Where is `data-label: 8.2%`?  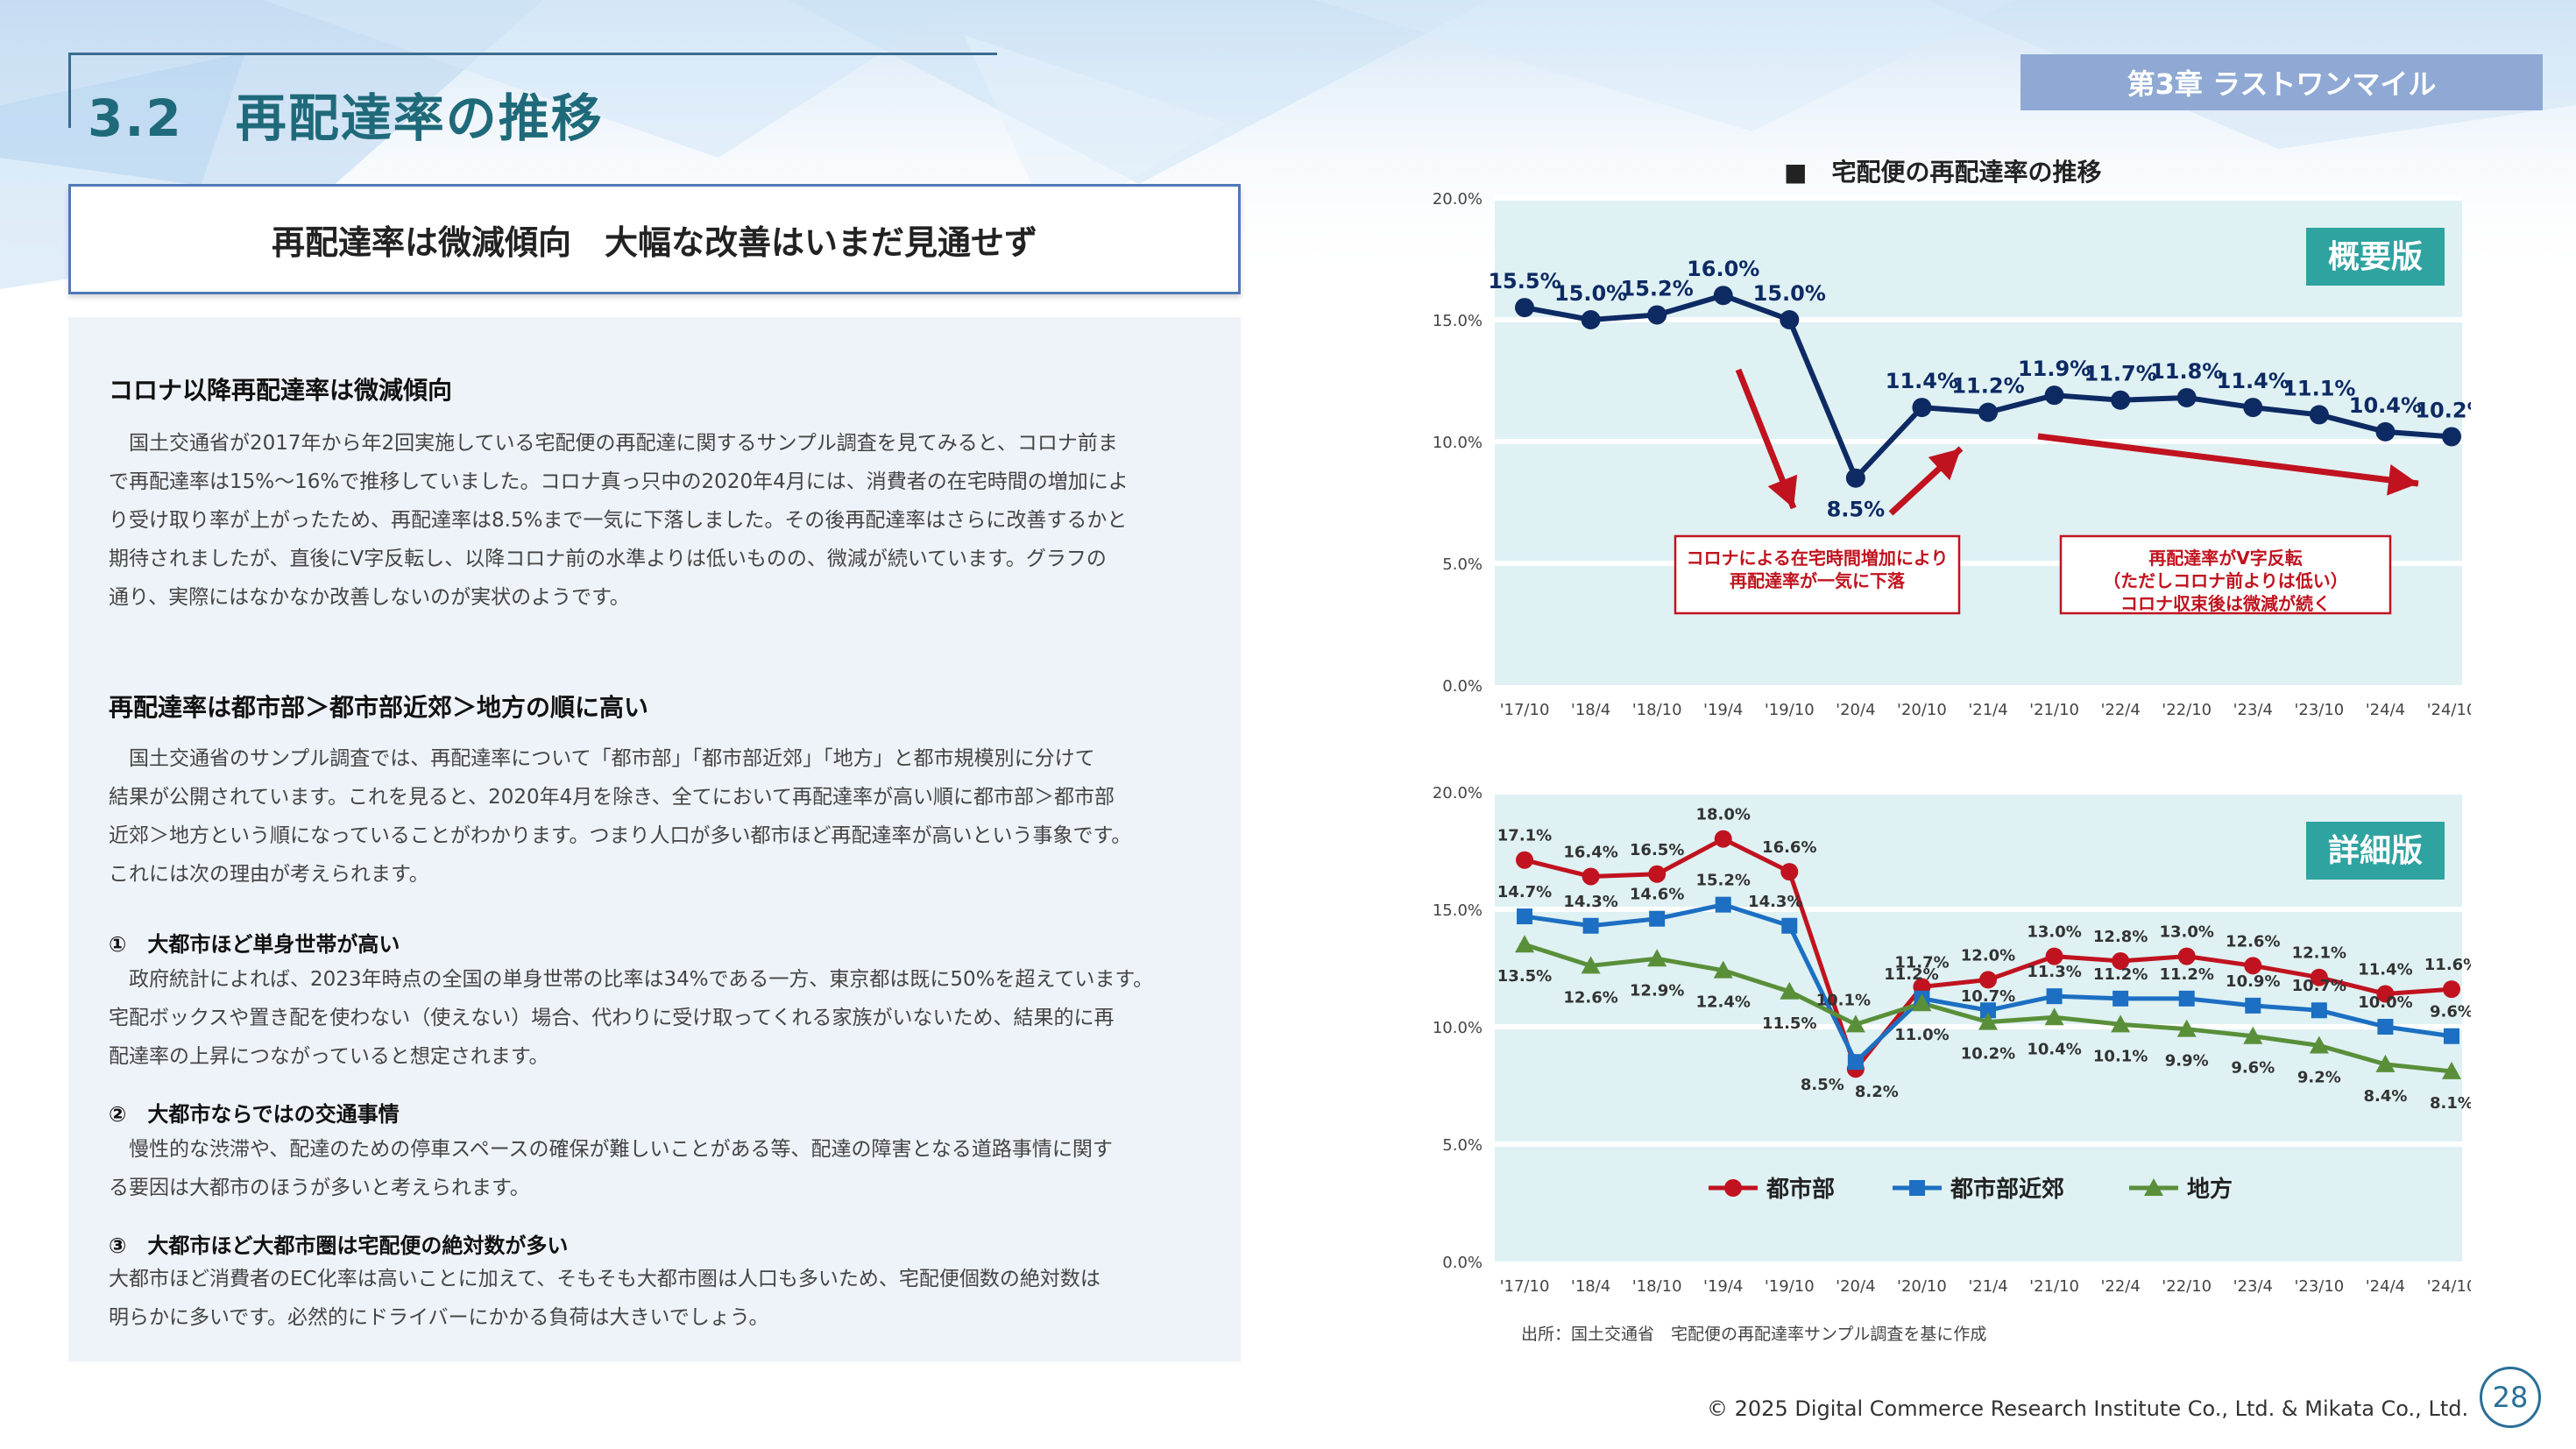
data-label: 8.2% is located at coordinates (1877, 1092).